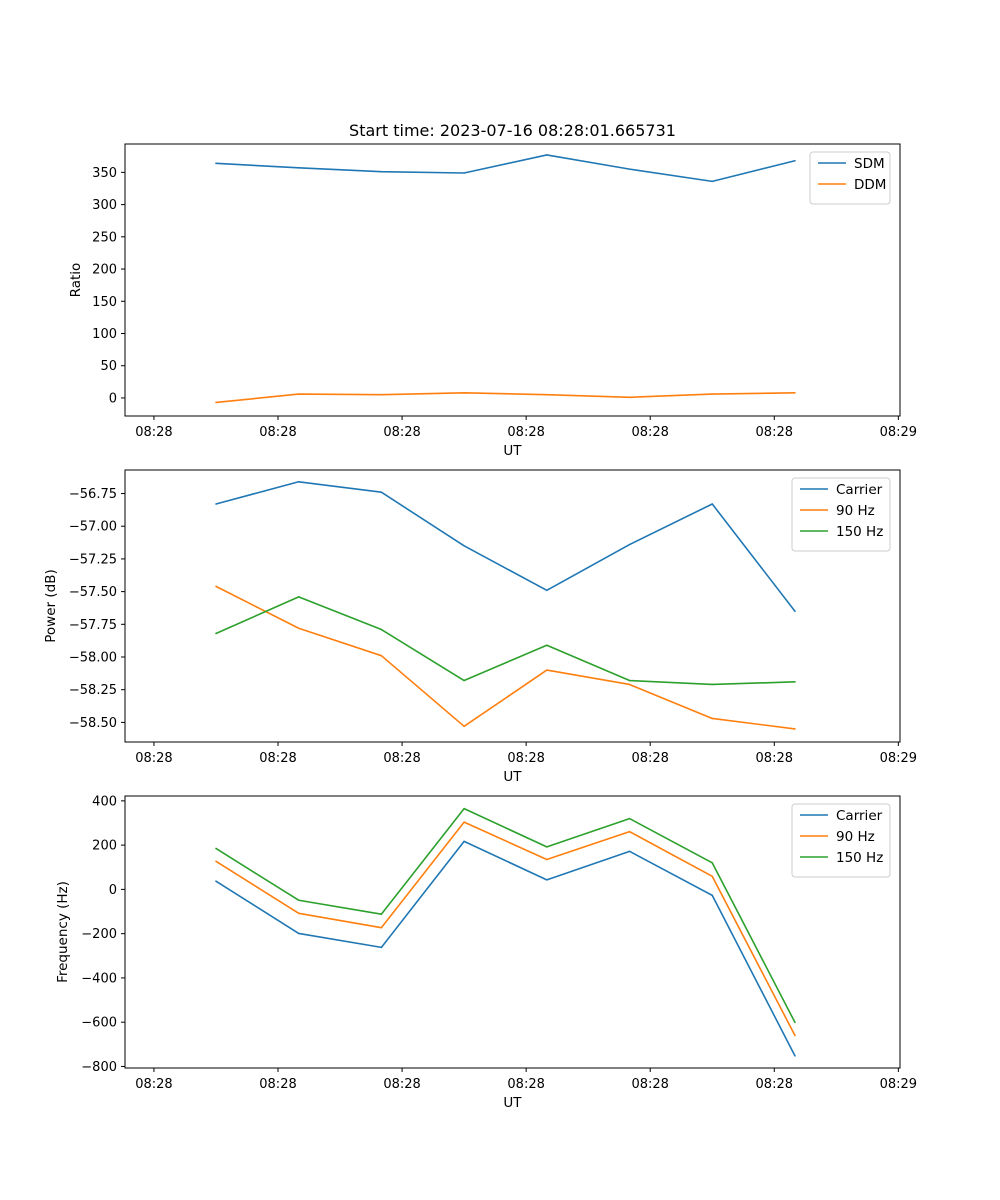 The image size is (1000, 1200). What do you see at coordinates (859, 816) in the screenshot?
I see `legend-label: Carrier` at bounding box center [859, 816].